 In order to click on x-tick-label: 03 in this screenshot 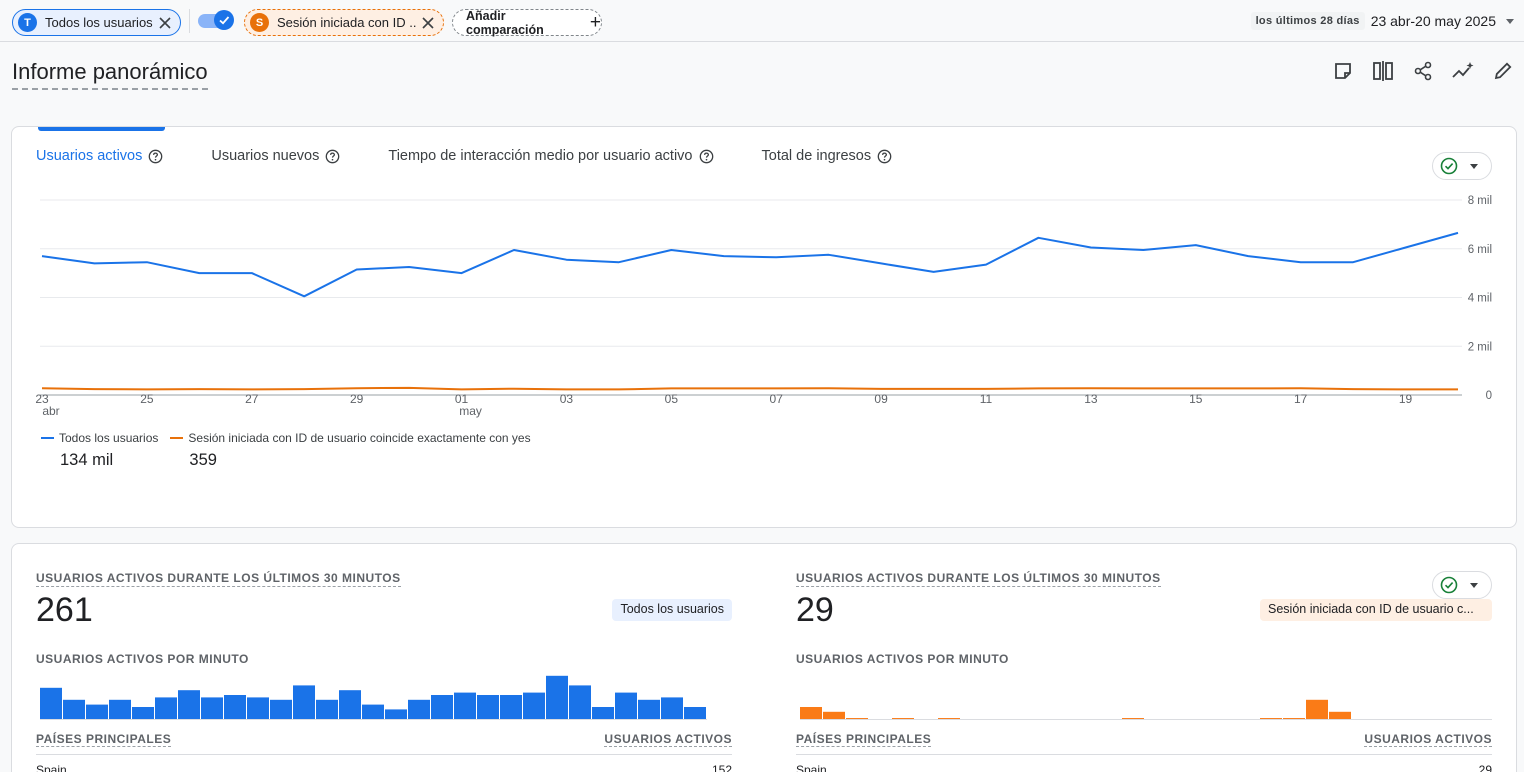, I will do `click(567, 399)`.